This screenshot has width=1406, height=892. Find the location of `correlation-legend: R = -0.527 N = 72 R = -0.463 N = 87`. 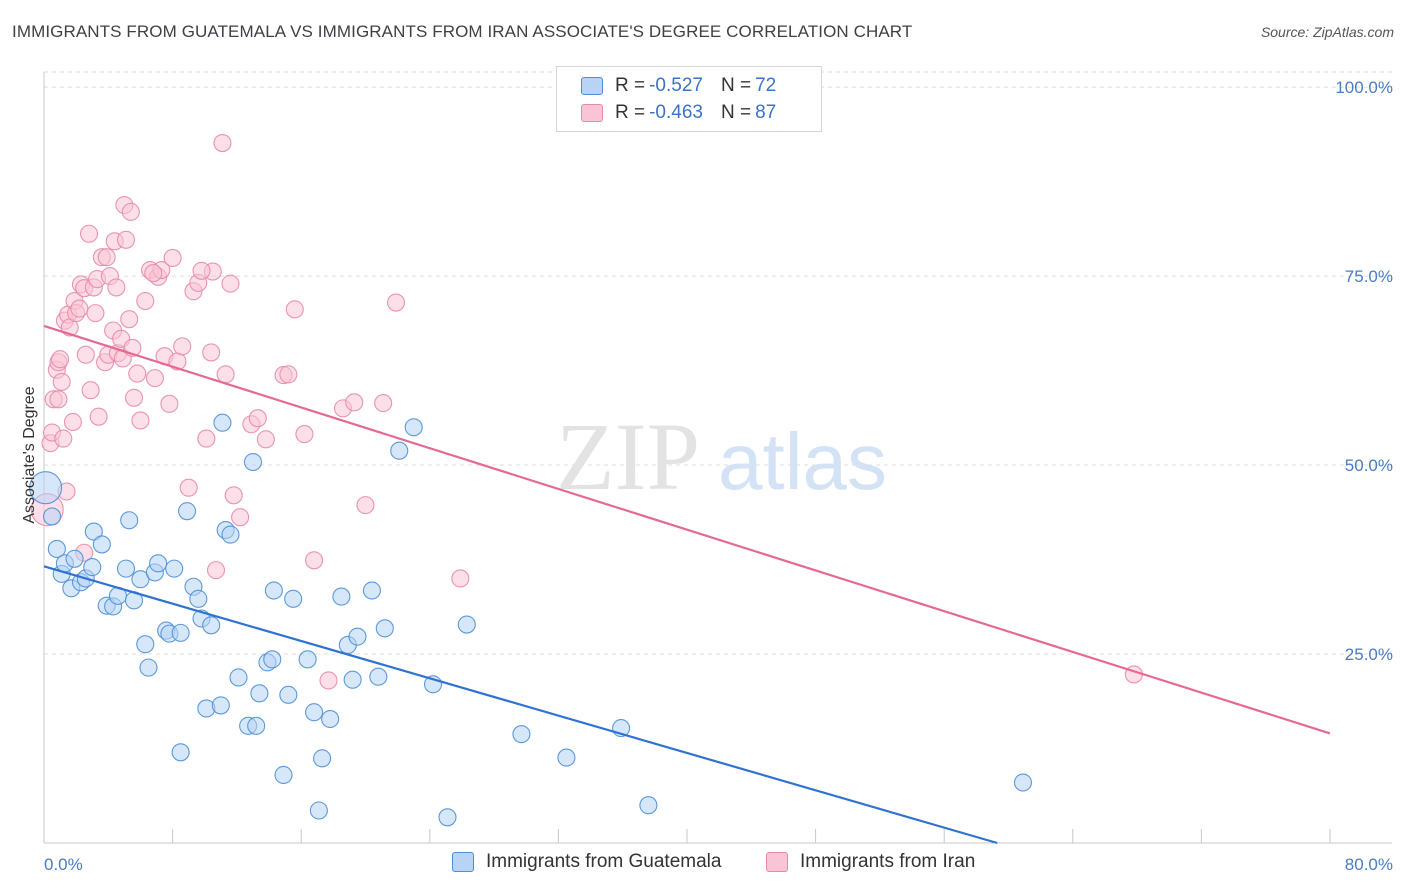

correlation-legend: R = -0.527 N = 72 R = -0.463 N = 87 is located at coordinates (689, 99).